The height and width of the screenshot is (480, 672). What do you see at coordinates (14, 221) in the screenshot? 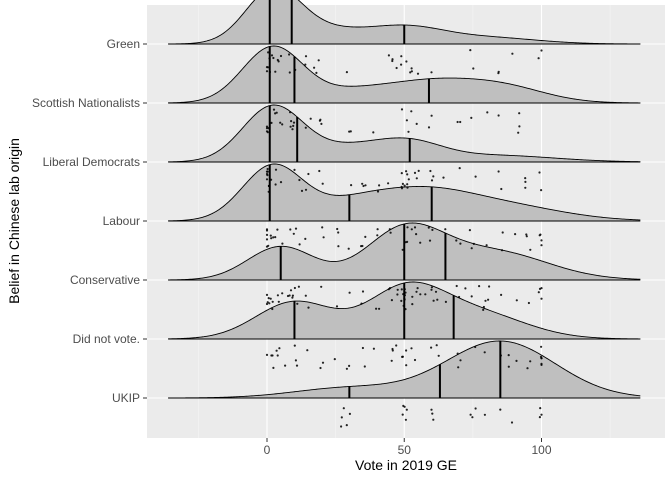
I see `y-axis-title: Belief in Chinese lab origin` at bounding box center [14, 221].